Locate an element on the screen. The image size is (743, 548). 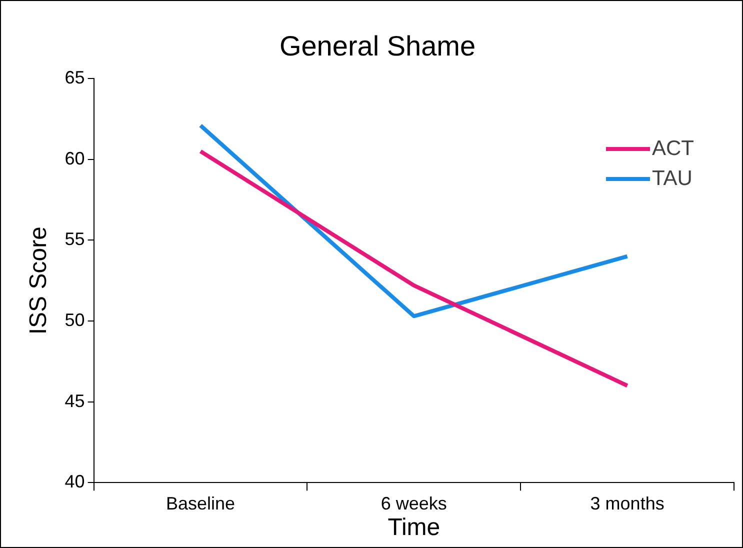
legend-label: TAU is located at coordinates (672, 178).